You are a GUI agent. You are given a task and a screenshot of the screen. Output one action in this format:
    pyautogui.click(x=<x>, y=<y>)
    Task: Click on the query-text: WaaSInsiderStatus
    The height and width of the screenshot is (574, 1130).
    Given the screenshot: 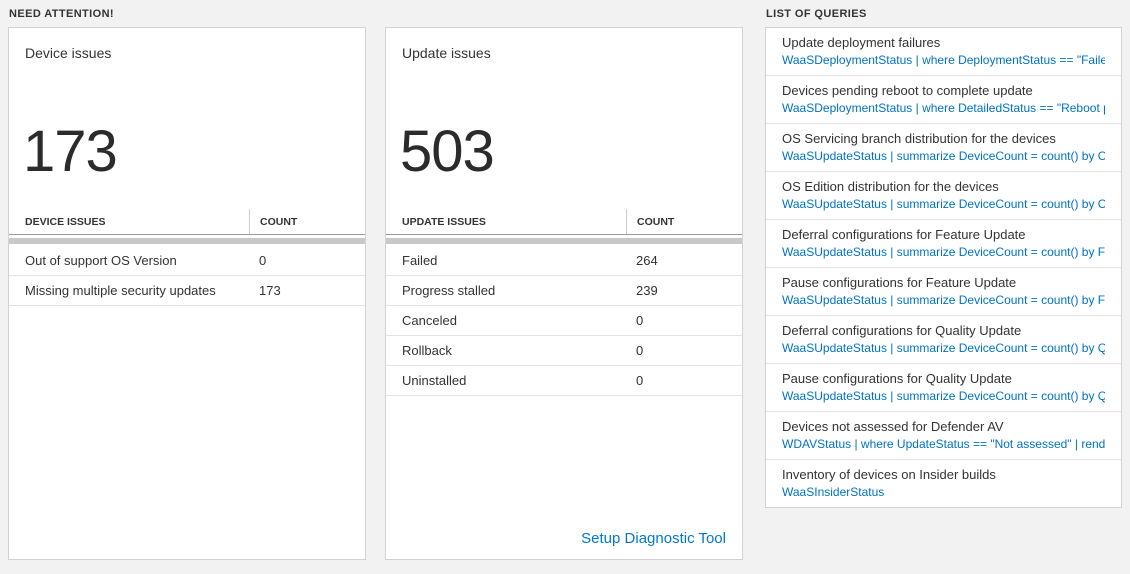 What is the action you would take?
    pyautogui.click(x=833, y=492)
    